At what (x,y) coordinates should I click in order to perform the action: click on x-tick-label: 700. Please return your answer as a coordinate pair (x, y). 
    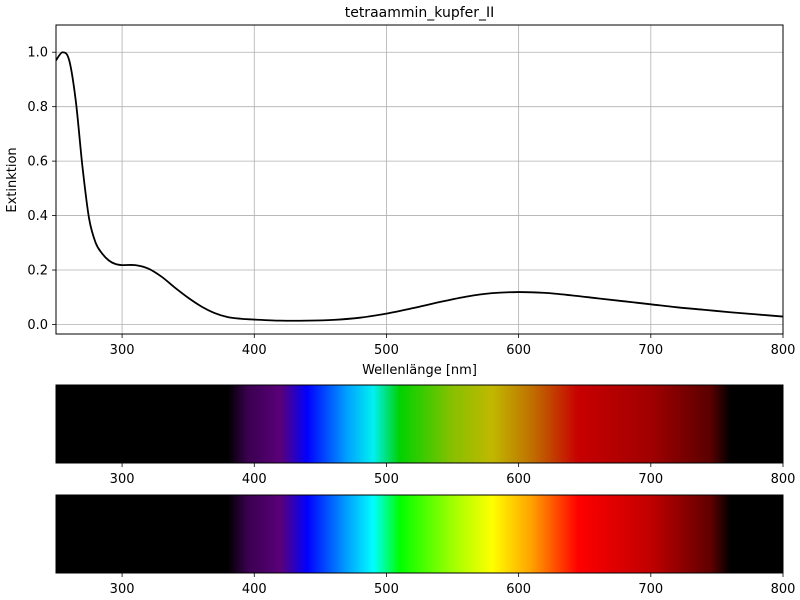
    Looking at the image, I should click on (650, 350).